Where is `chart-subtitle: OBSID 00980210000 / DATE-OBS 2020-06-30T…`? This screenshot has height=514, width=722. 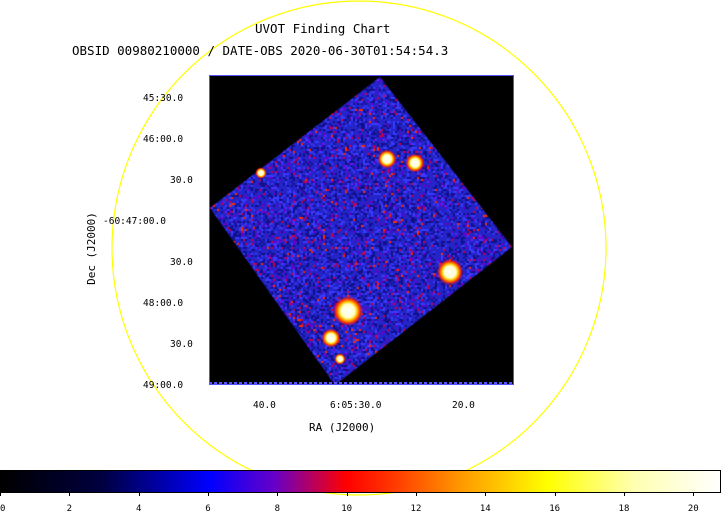
chart-subtitle: OBSID 00980210000 / DATE-OBS 2020-06-30T… is located at coordinates (260, 50).